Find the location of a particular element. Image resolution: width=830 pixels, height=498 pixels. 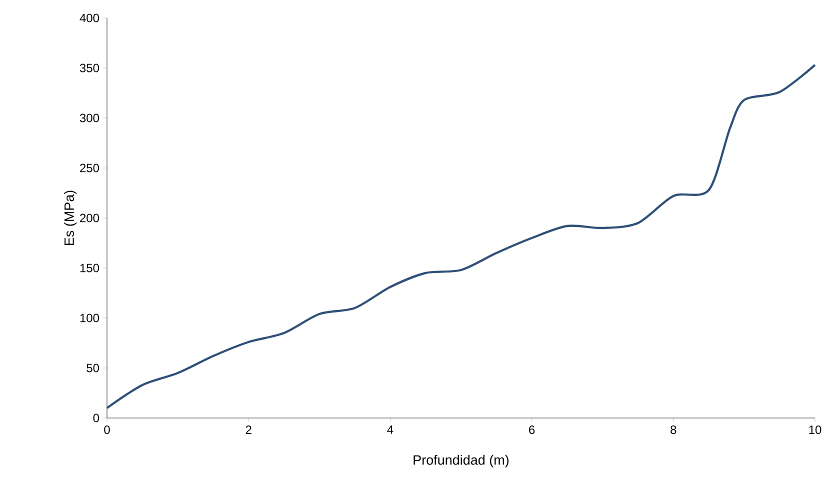

x-axis-title: Profundidad (m) is located at coordinates (461, 461).